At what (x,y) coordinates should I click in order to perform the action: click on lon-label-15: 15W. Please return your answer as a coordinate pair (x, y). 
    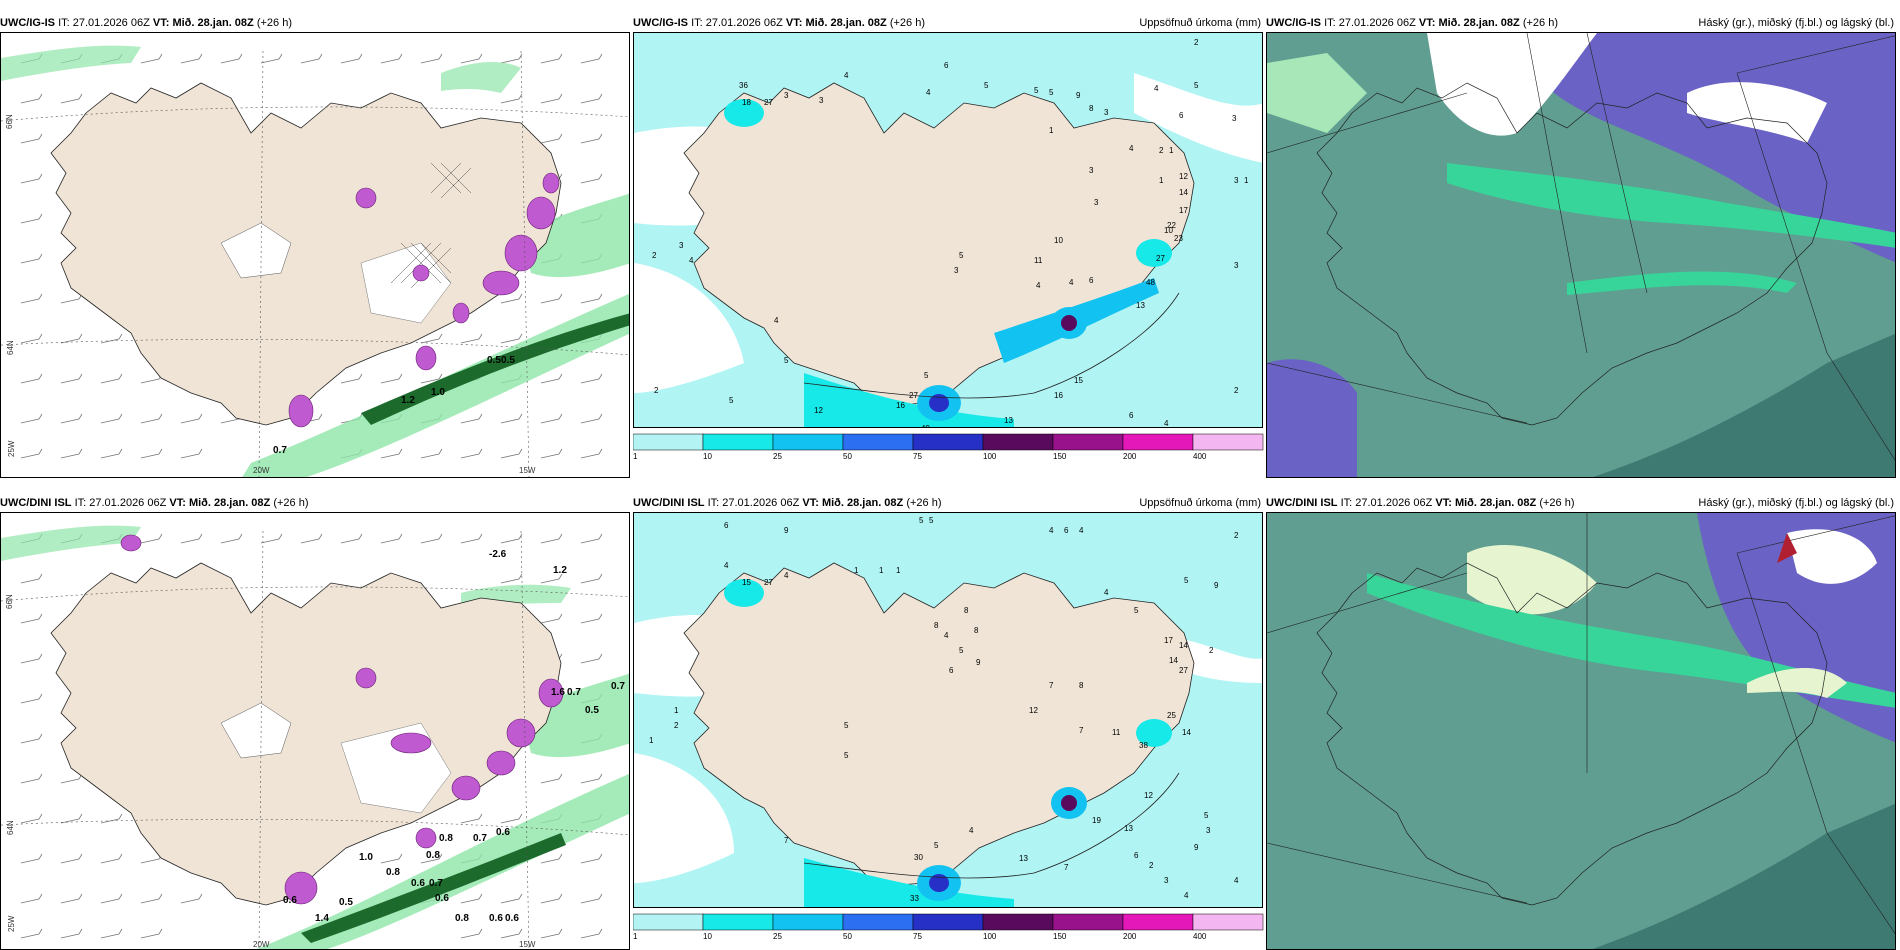
    Looking at the image, I should click on (527, 470).